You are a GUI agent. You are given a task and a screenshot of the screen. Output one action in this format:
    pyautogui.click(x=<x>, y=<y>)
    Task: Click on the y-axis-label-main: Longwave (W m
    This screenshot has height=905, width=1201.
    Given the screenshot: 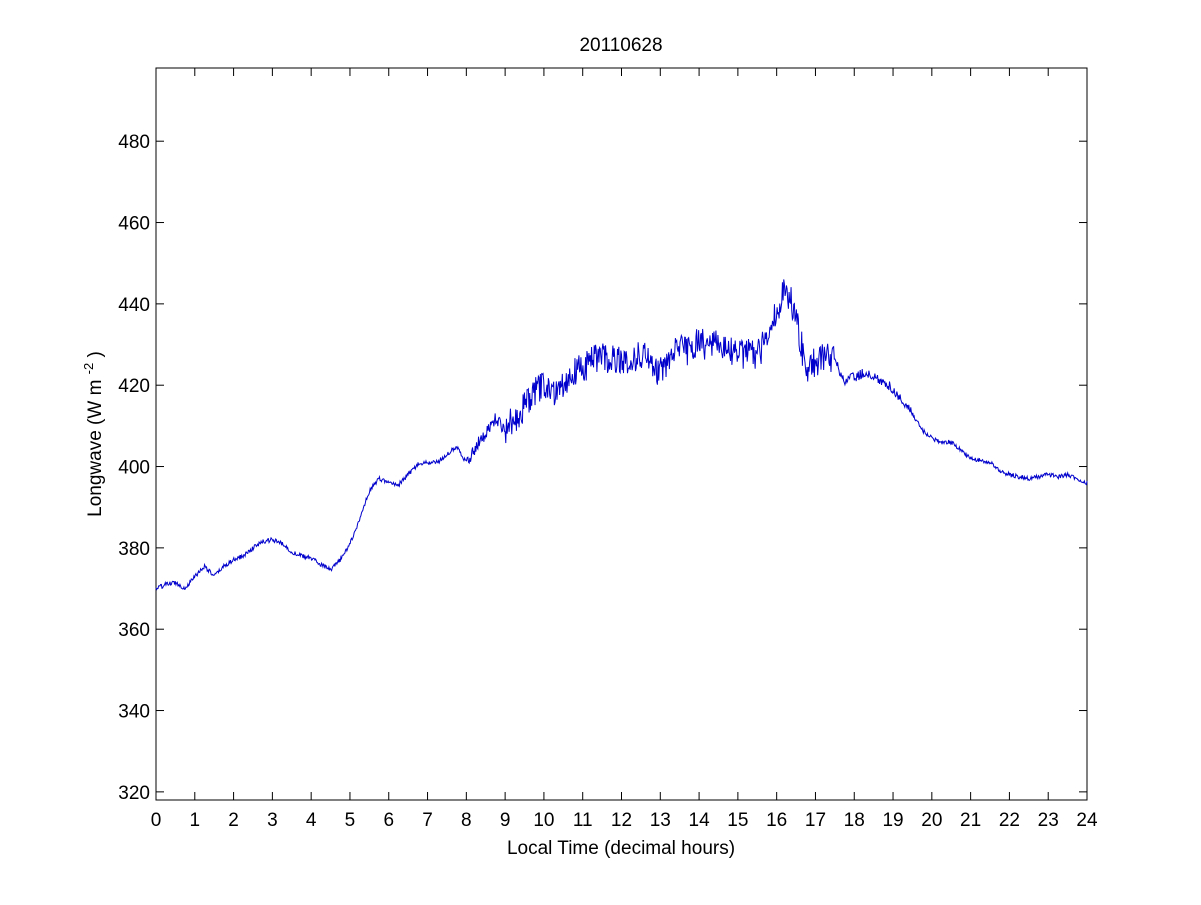 What is the action you would take?
    pyautogui.click(x=95, y=448)
    